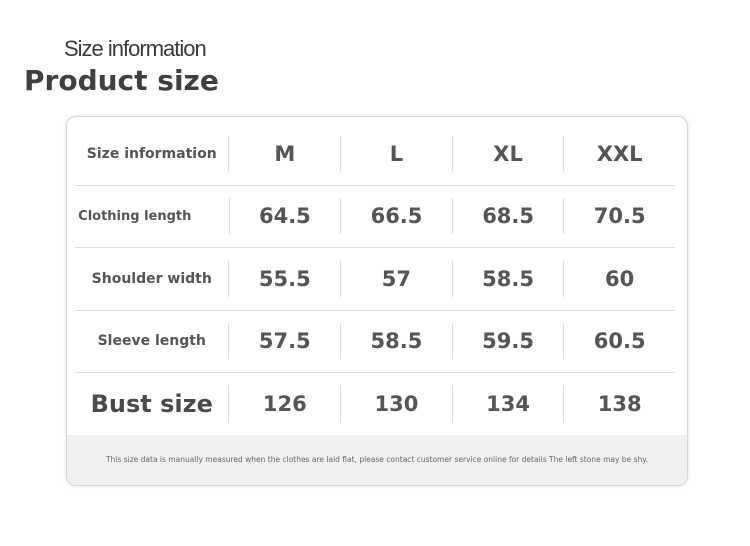 This screenshot has width=750, height=546. I want to click on value-cell: 55.5, so click(284, 279).